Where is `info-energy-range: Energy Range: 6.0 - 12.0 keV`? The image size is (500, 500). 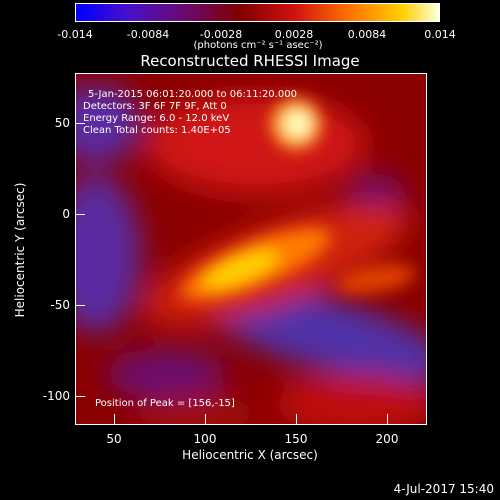
info-energy-range: Energy Range: 6.0 - 12.0 keV is located at coordinates (156, 118).